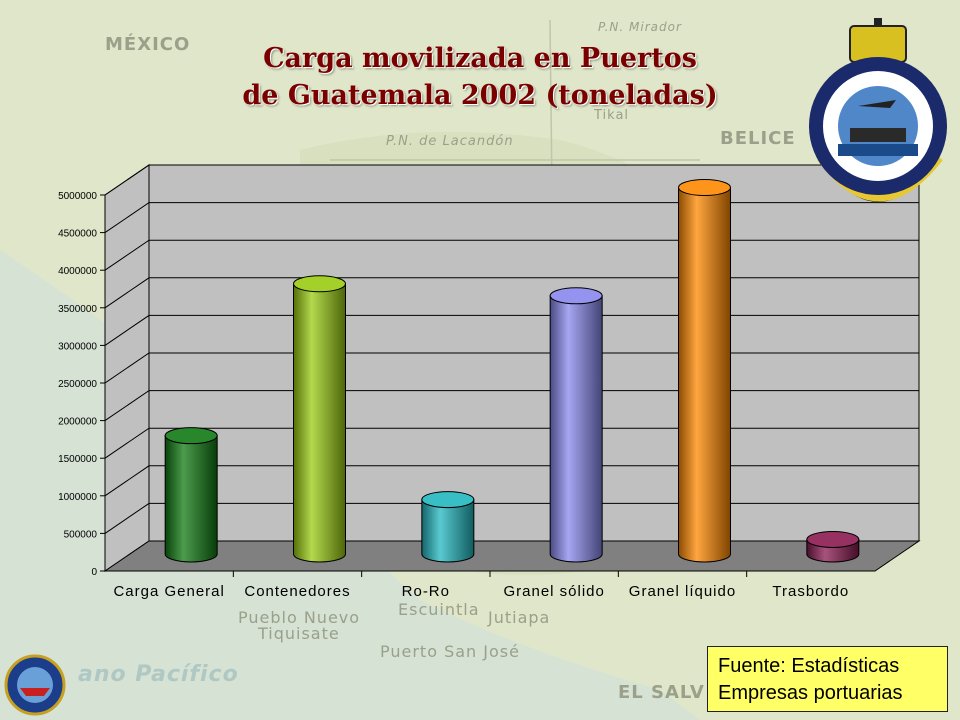 The height and width of the screenshot is (720, 960). Describe the element at coordinates (480, 95) in the screenshot. I see `title-line-2: de Guatemala 2002 (toneladas)` at that location.